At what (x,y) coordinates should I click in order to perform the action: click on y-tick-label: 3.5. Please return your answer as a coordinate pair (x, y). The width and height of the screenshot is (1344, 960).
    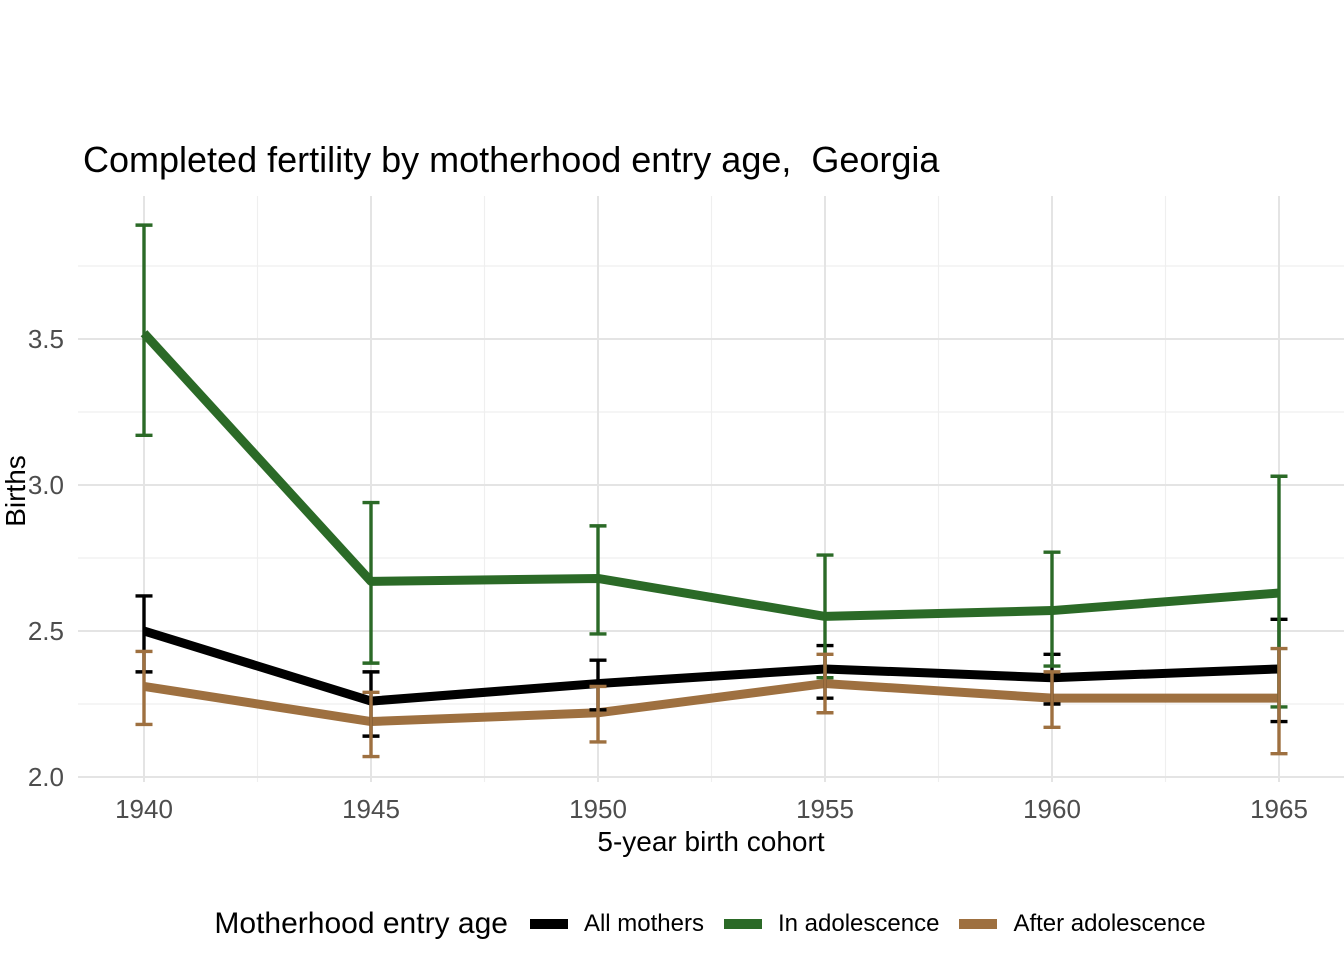
    Looking at the image, I should click on (45, 339).